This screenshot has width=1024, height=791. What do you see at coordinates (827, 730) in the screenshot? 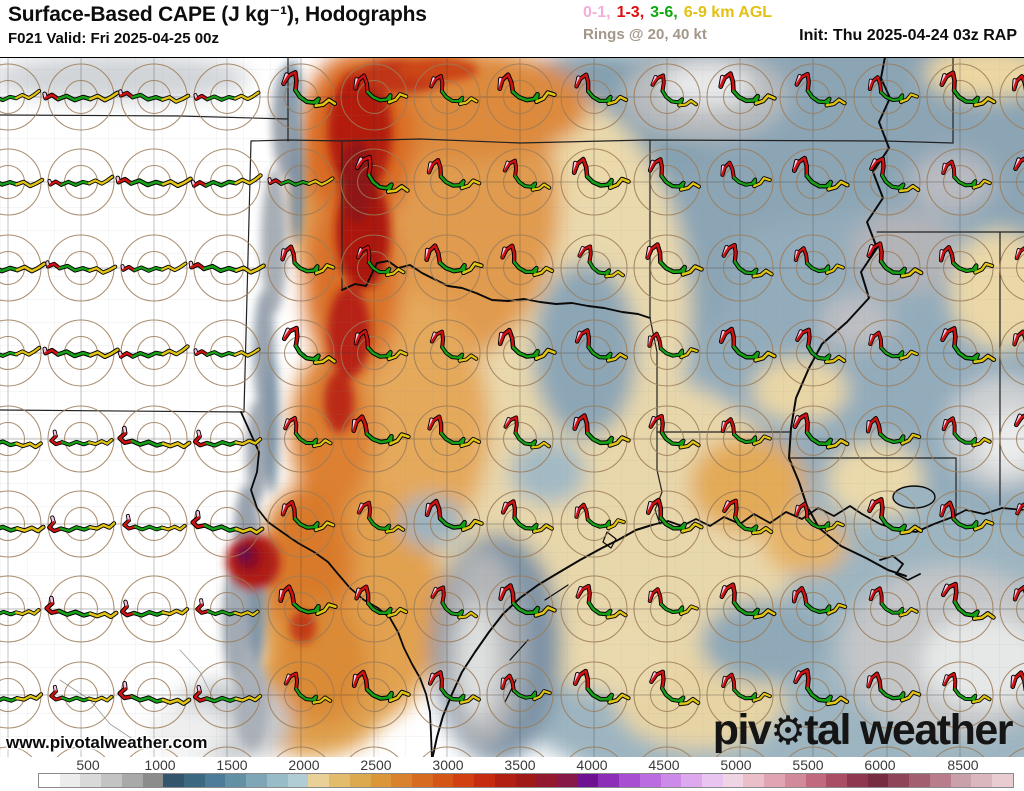
I see `logo-text: tal` at bounding box center [827, 730].